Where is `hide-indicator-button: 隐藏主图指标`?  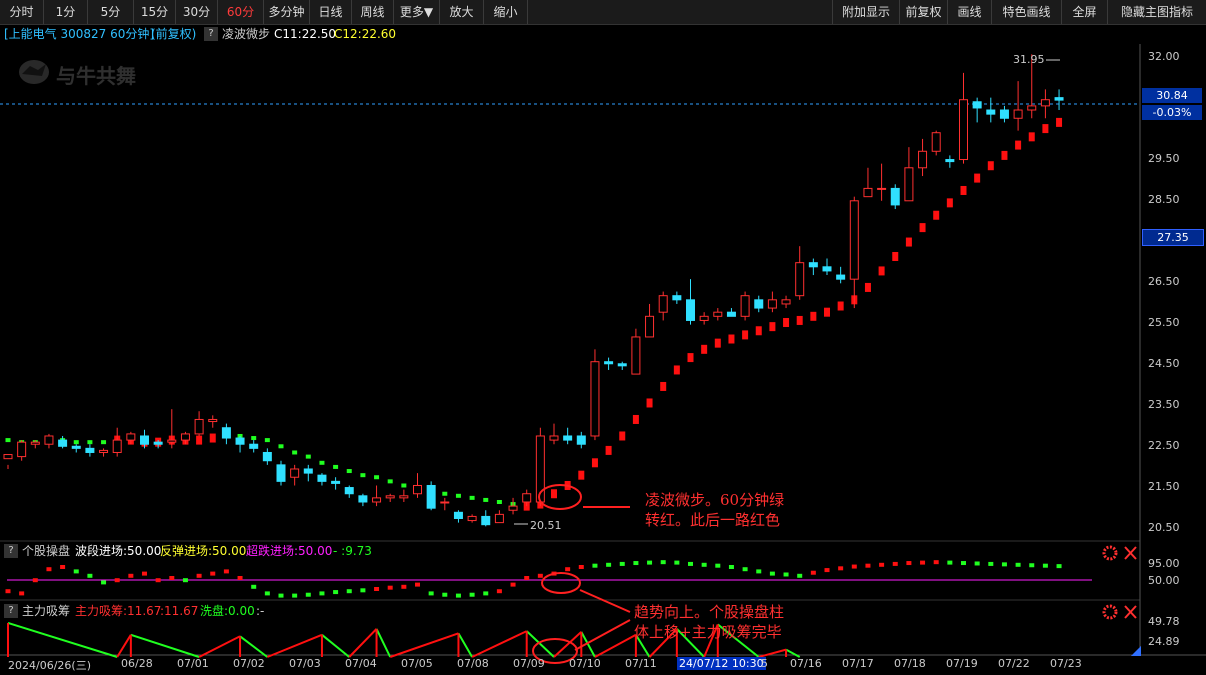
hide-indicator-button: 隐藏主图指标 is located at coordinates (1156, 12).